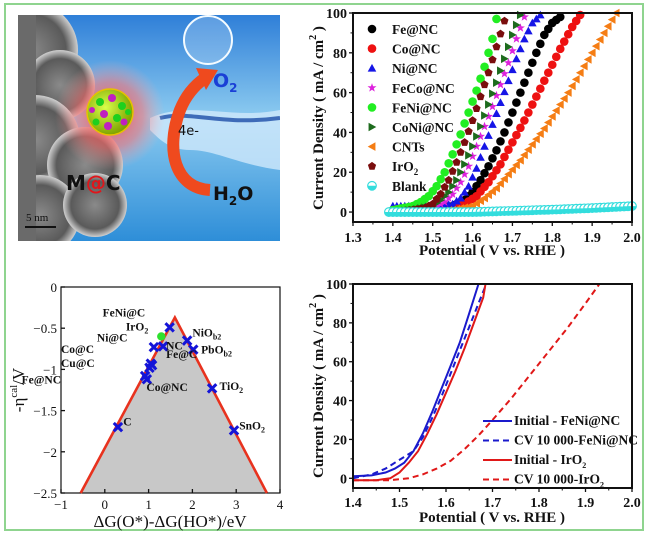  Describe the element at coordinates (411, 127) in the screenshot. I see `legend-item-coni-nc: CoNi@NC` at that location.